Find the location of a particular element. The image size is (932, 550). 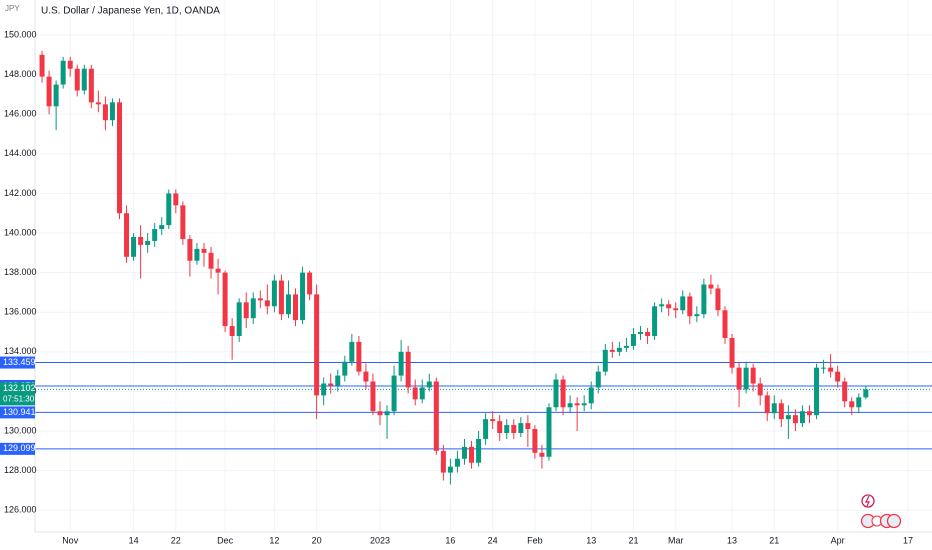

x-tick-label: Mar is located at coordinates (676, 540).